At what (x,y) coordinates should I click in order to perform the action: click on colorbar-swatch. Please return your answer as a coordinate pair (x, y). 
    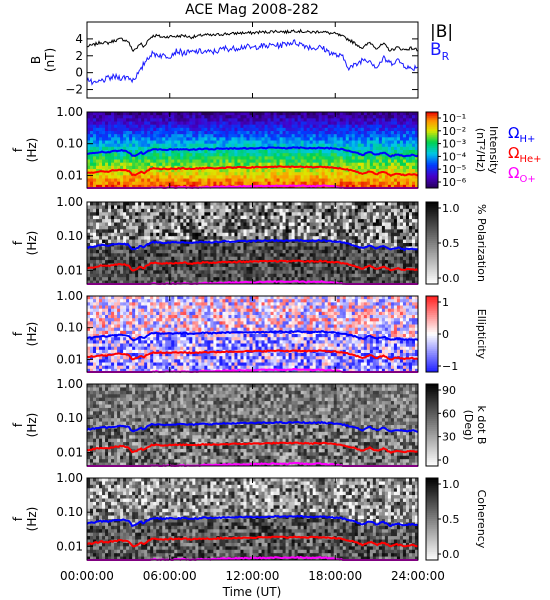
    Looking at the image, I should click on (432, 187).